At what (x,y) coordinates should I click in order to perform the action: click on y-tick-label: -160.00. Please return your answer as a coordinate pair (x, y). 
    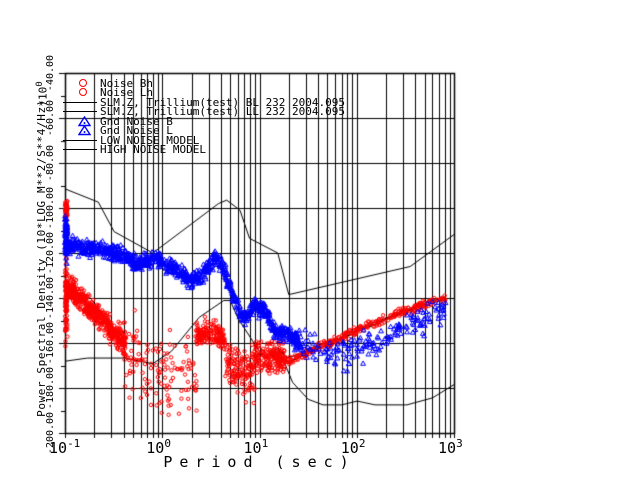
    Looking at the image, I should click on (50, 343).